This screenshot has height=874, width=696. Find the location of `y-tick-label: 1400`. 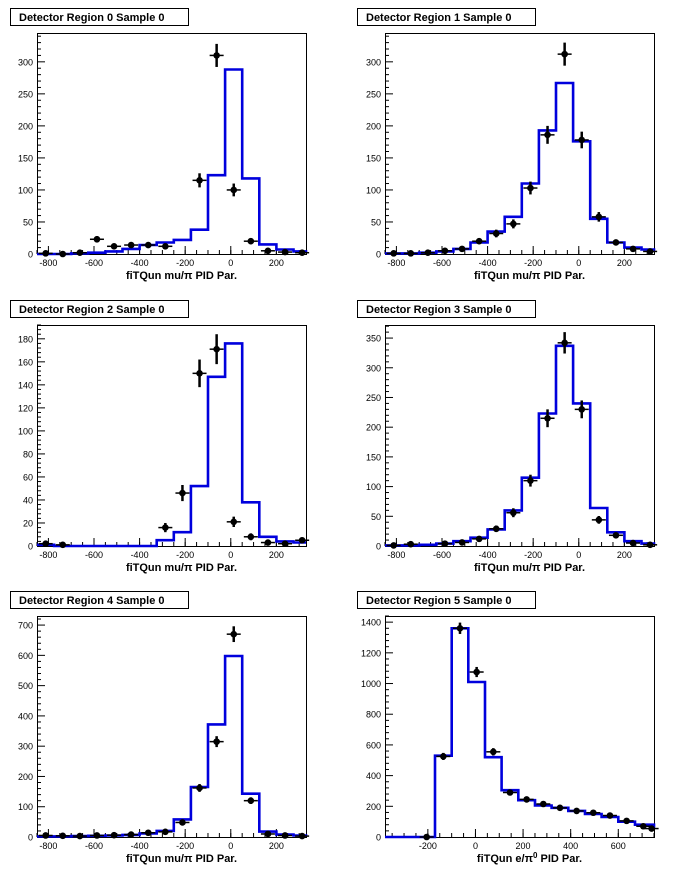

y-tick-label: 1400 is located at coordinates (371, 623).